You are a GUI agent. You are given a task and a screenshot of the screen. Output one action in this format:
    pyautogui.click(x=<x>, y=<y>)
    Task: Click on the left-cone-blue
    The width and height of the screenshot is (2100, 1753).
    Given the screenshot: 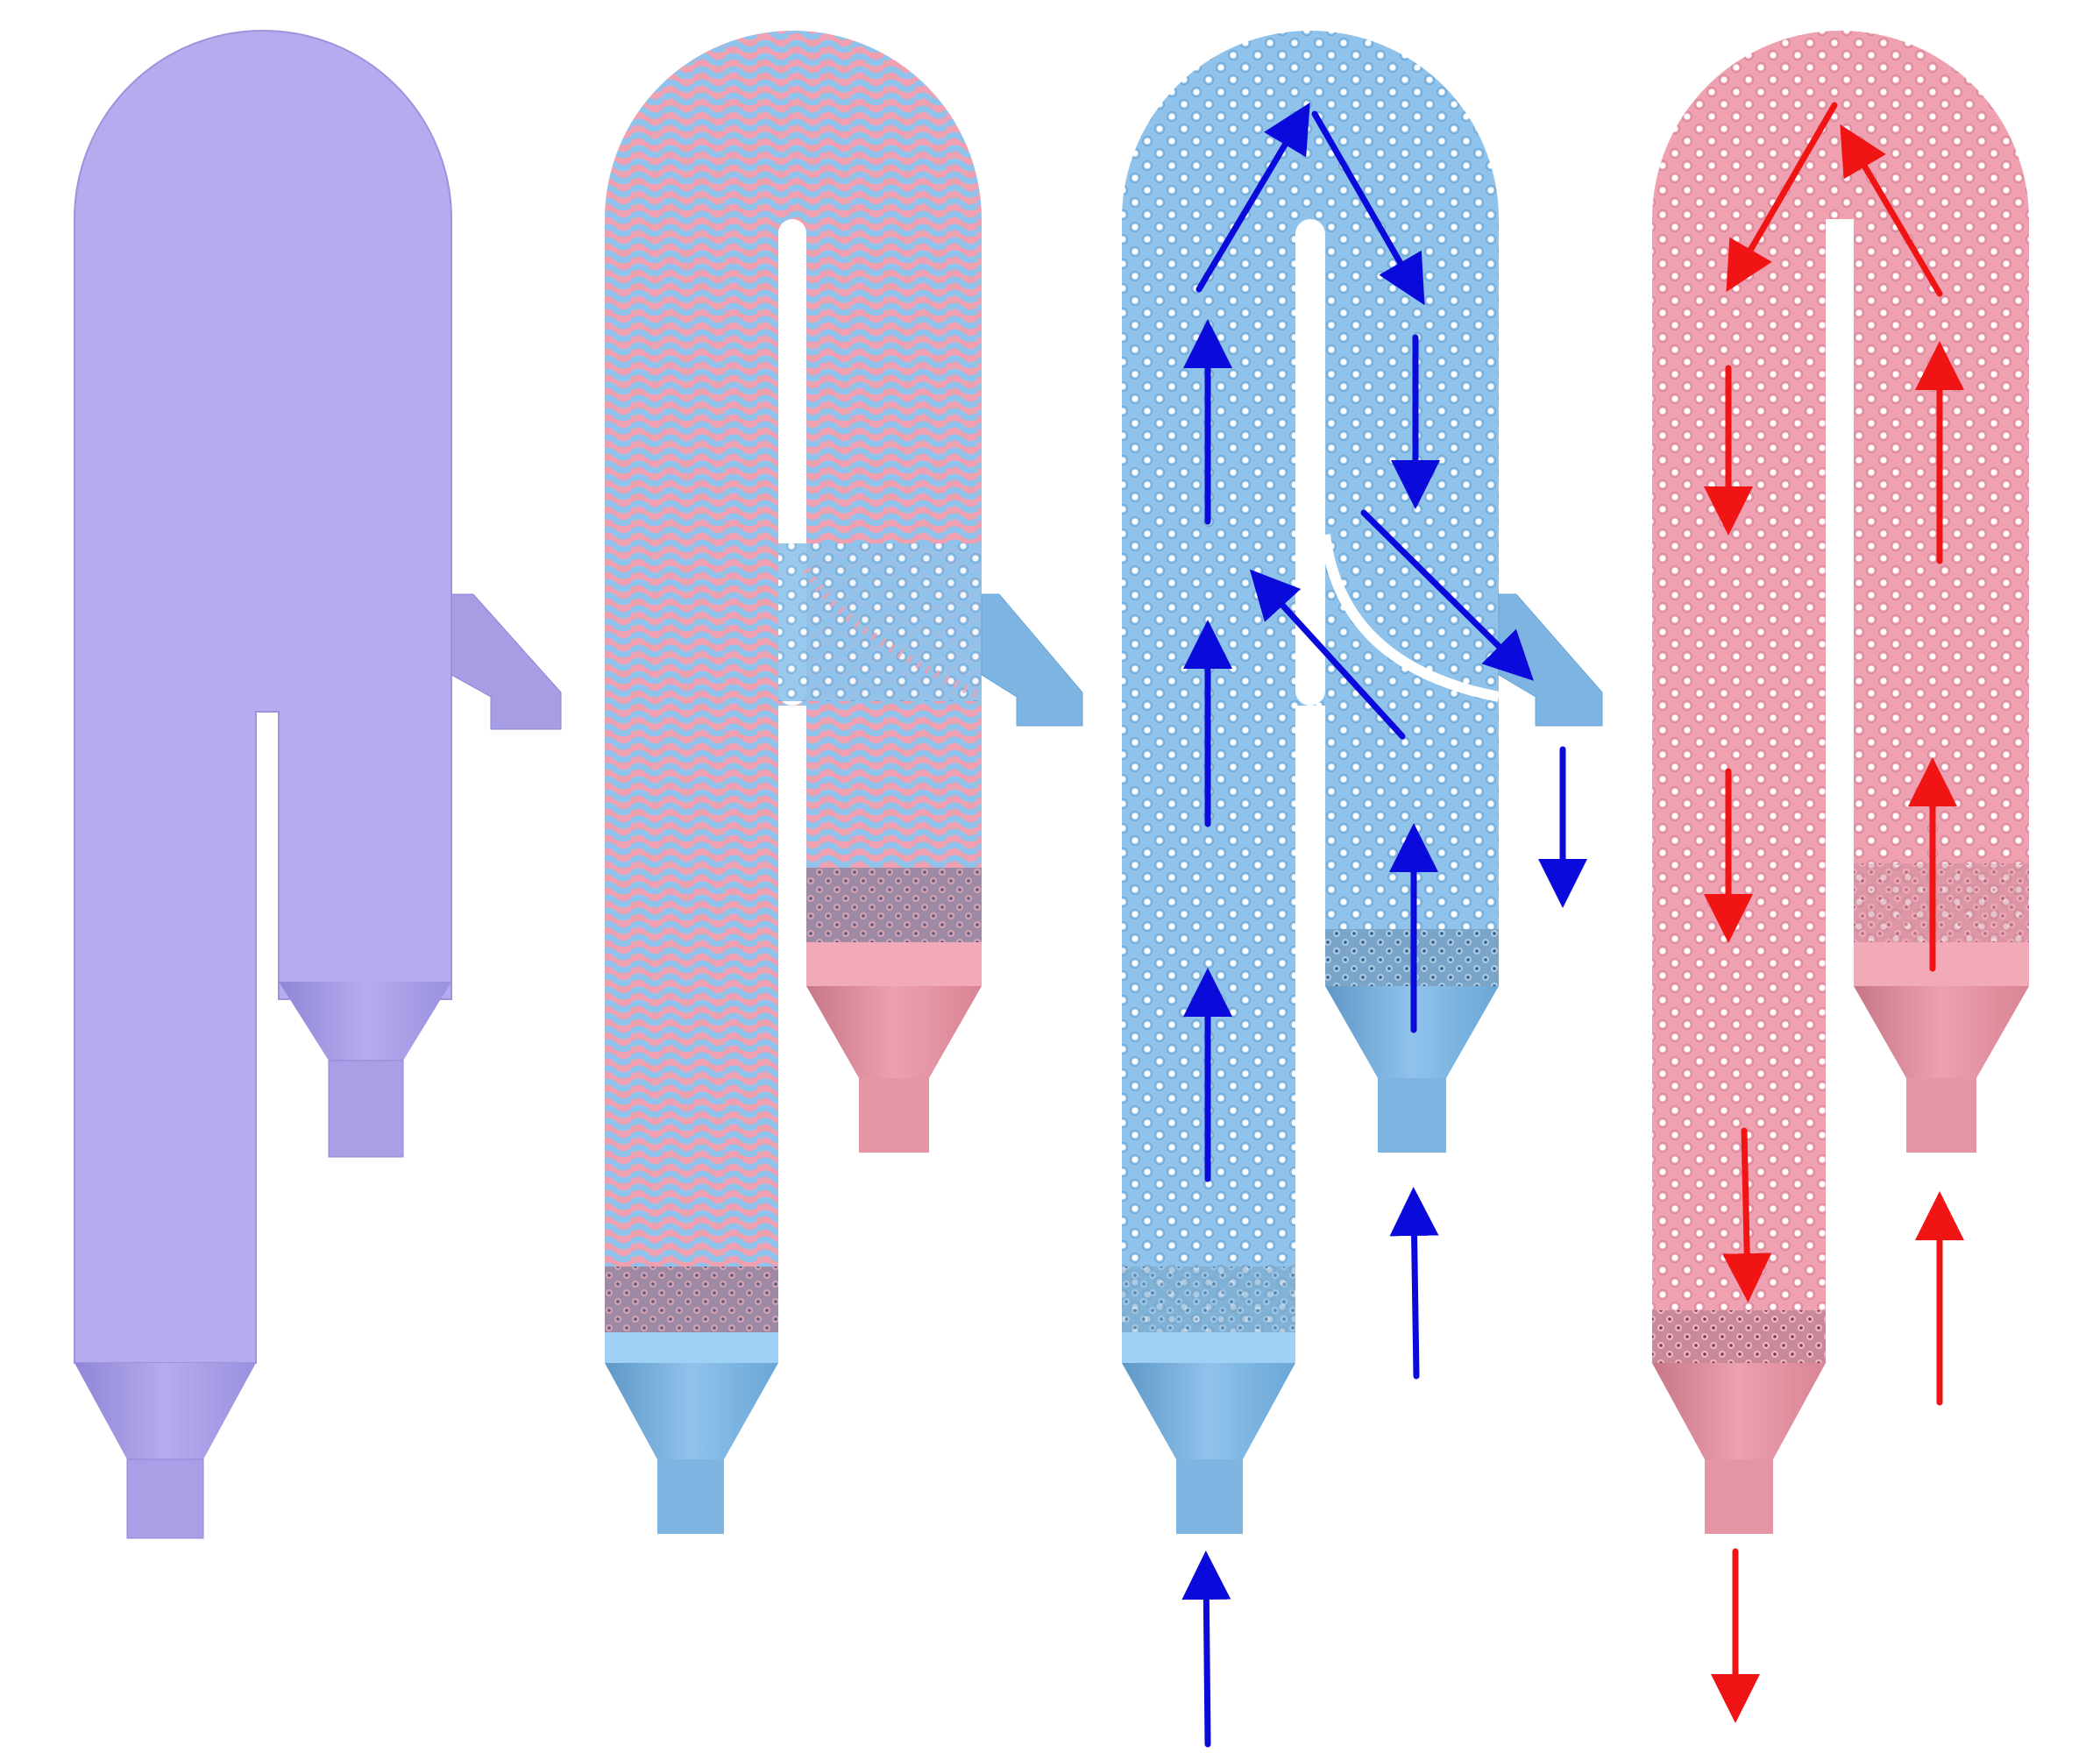 What is the action you would take?
    pyautogui.click(x=691, y=1411)
    